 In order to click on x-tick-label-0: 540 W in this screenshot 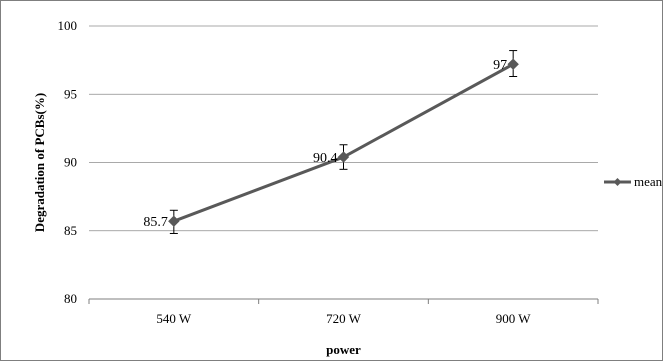, I will do `click(174, 318)`.